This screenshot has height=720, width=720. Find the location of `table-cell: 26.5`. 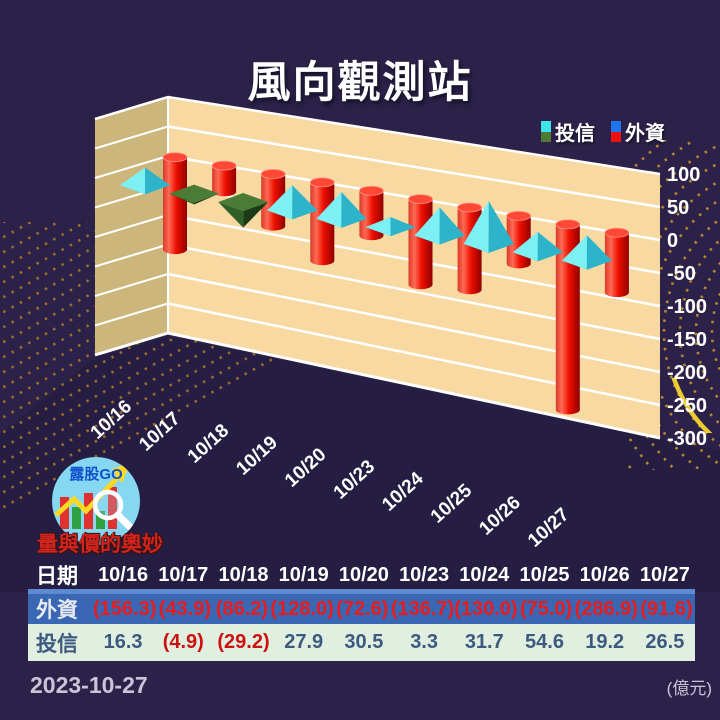

table-cell: 26.5 is located at coordinates (665, 642).